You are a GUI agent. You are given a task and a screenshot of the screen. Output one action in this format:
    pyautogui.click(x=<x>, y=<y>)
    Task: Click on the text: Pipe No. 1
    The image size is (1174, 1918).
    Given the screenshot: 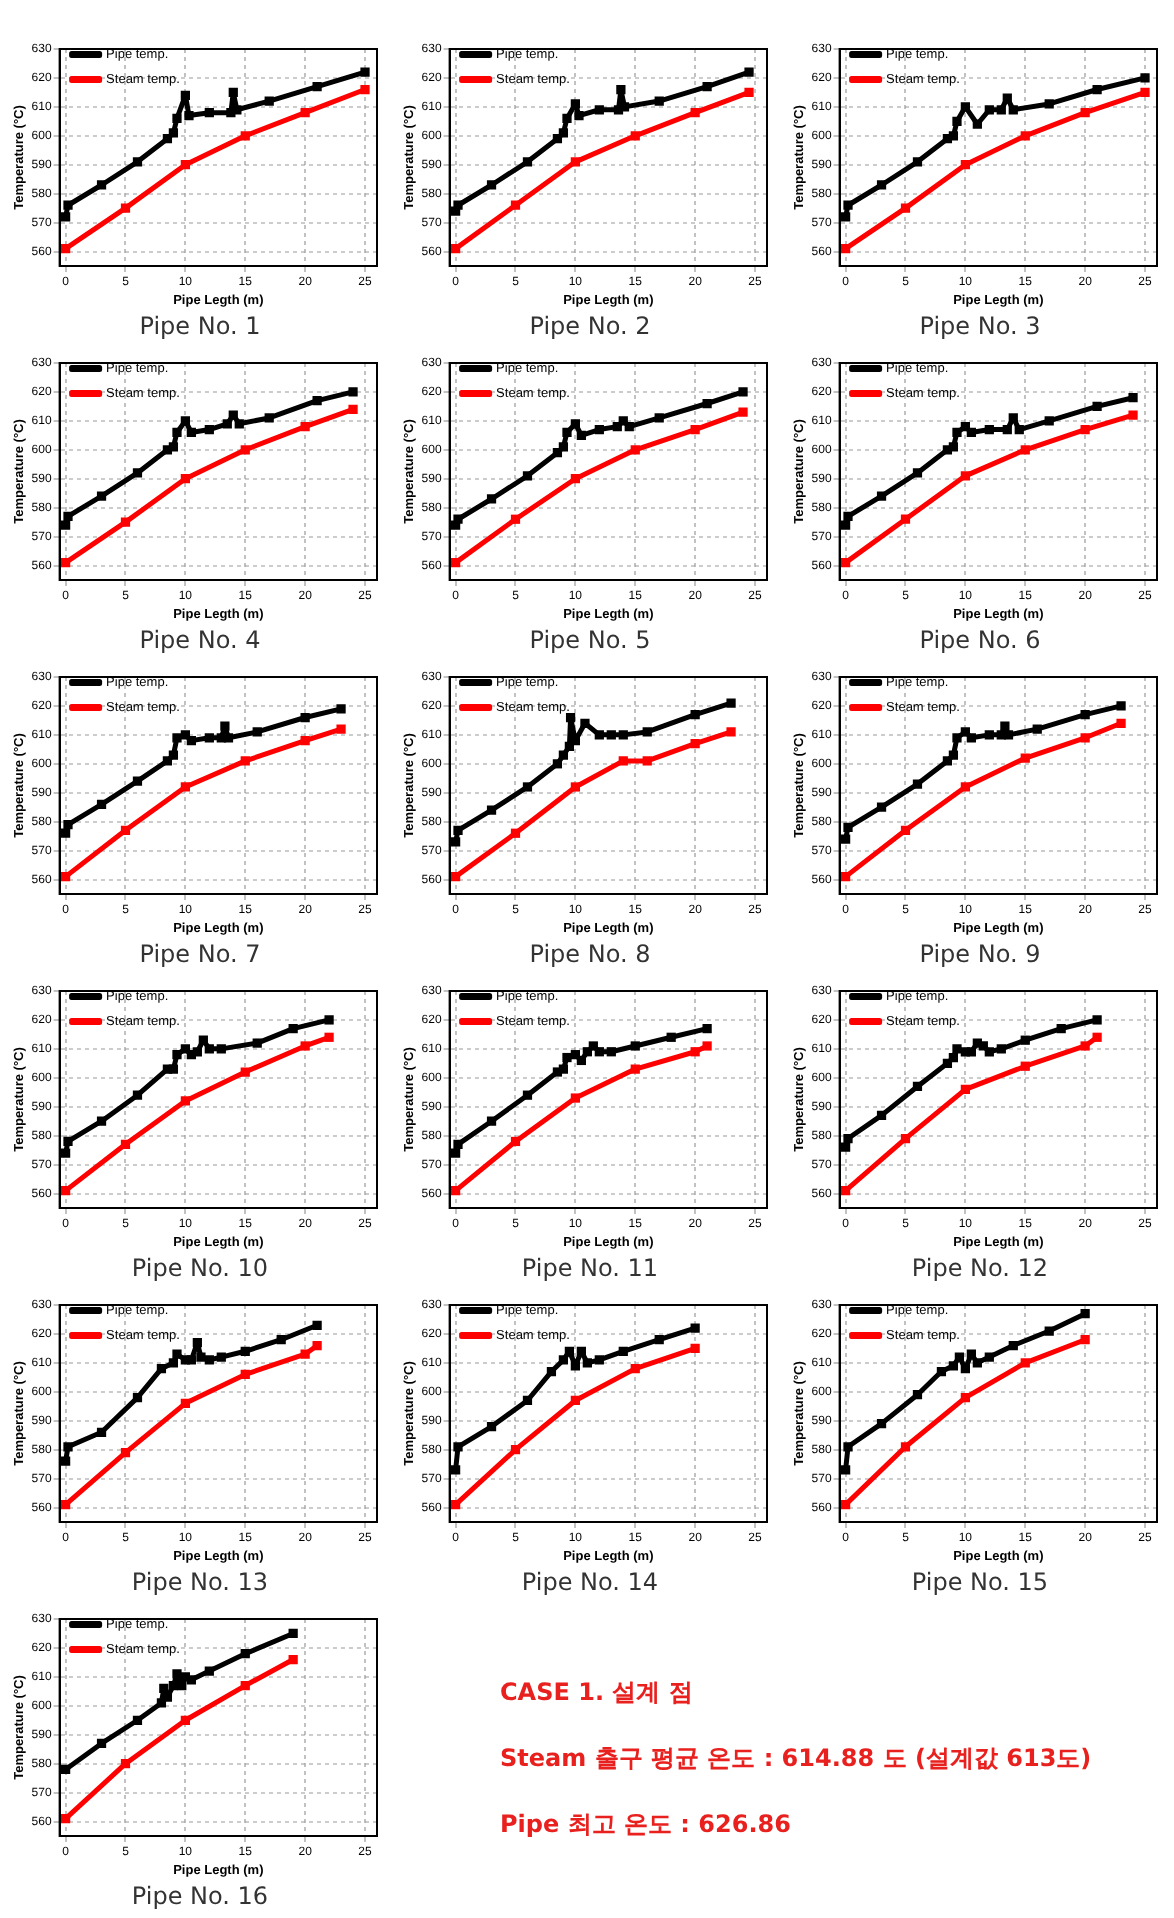 What is the action you would take?
    pyautogui.click(x=200, y=326)
    